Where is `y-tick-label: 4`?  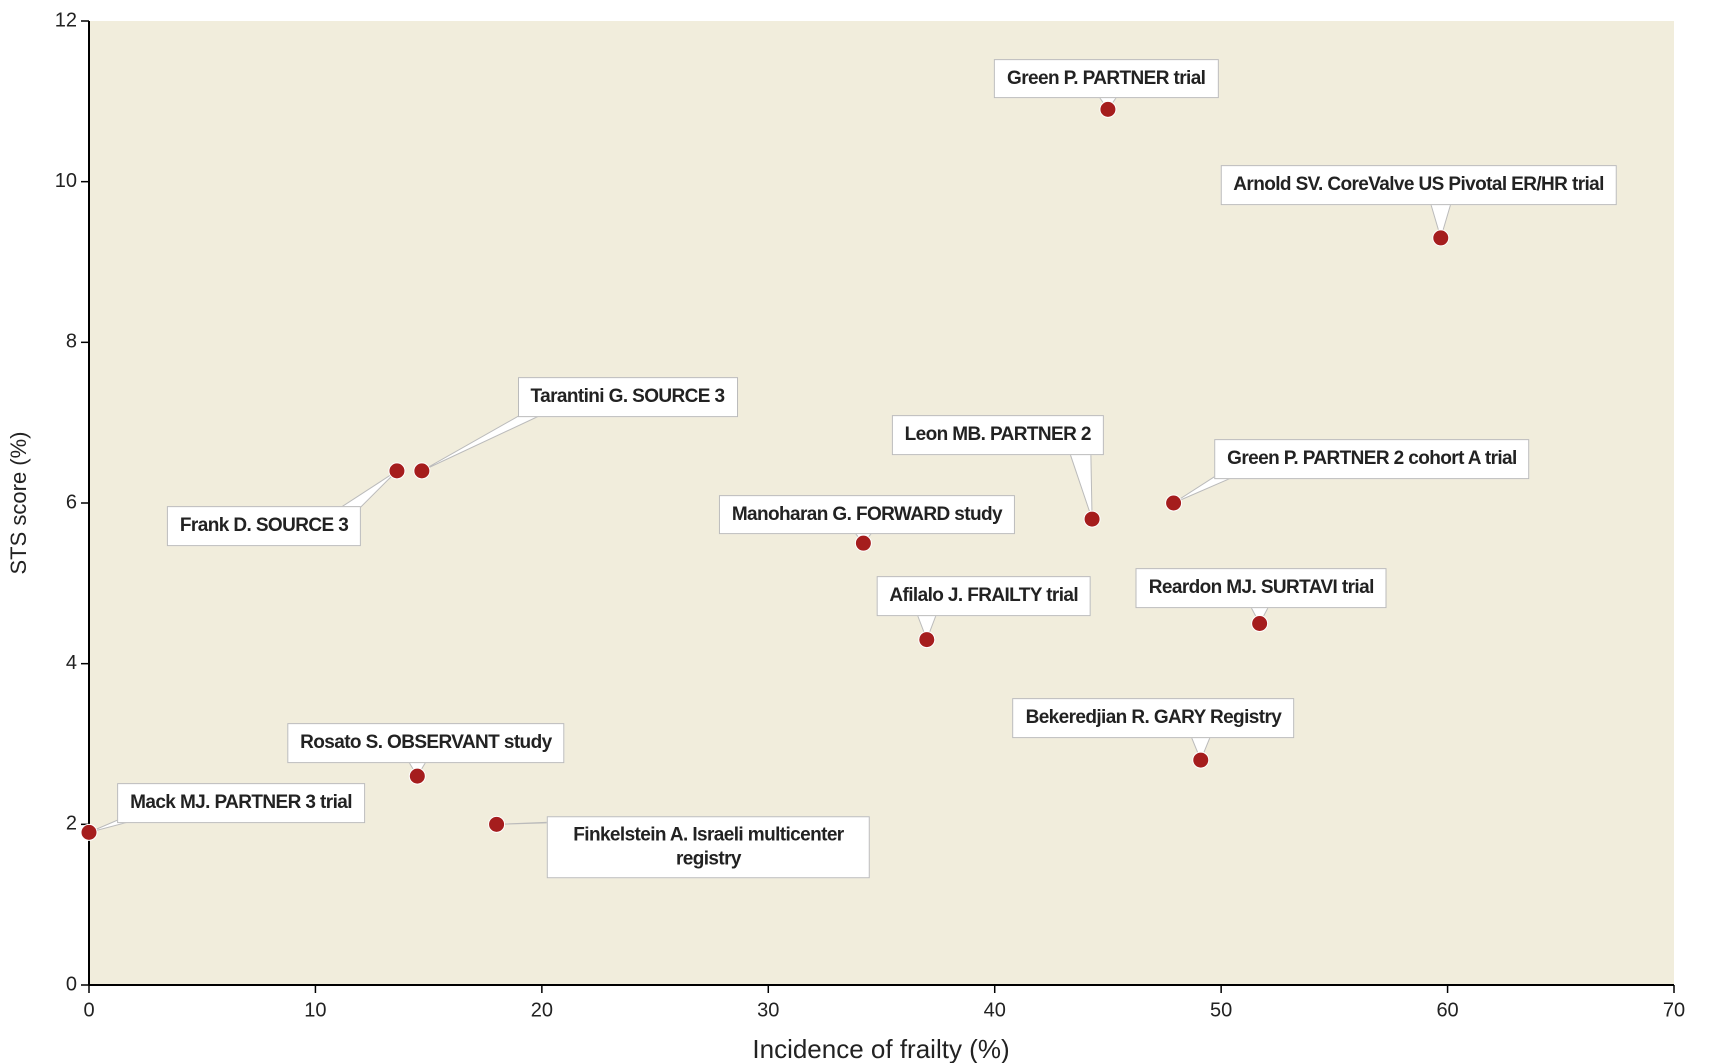
y-tick-label: 4 is located at coordinates (71, 663).